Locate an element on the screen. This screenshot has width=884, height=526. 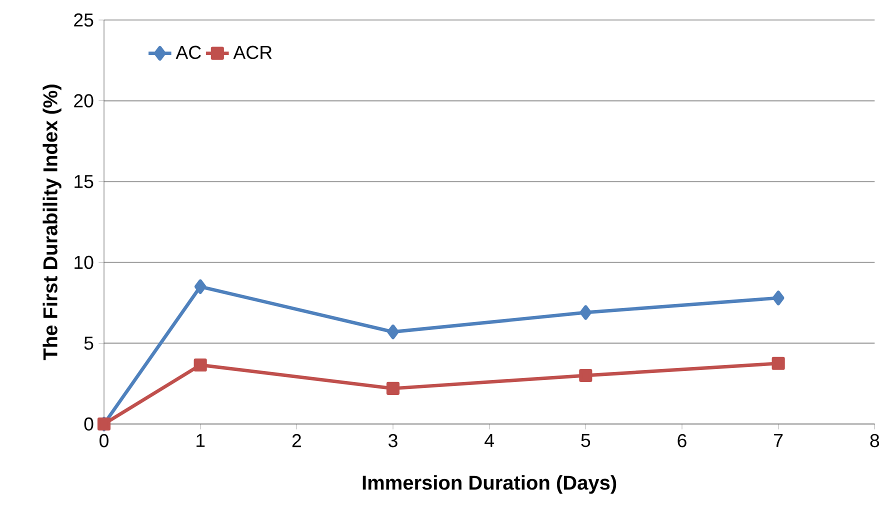
y-tick-label: 20 is located at coordinates (84, 101).